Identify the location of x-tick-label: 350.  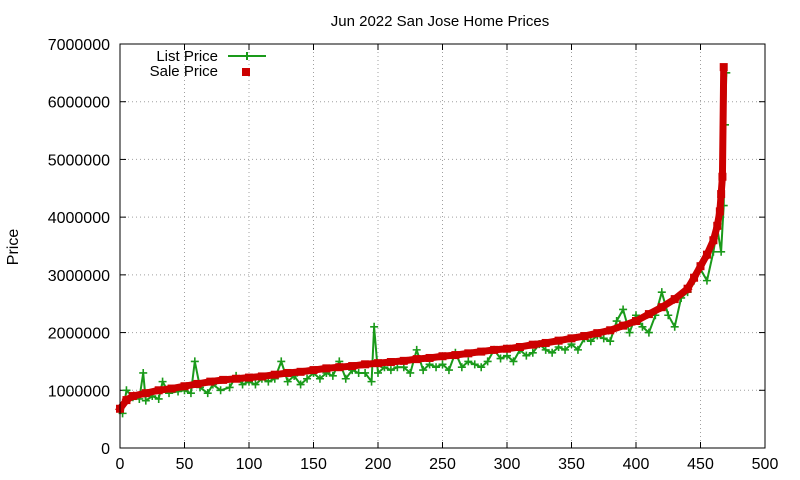
(571, 464).